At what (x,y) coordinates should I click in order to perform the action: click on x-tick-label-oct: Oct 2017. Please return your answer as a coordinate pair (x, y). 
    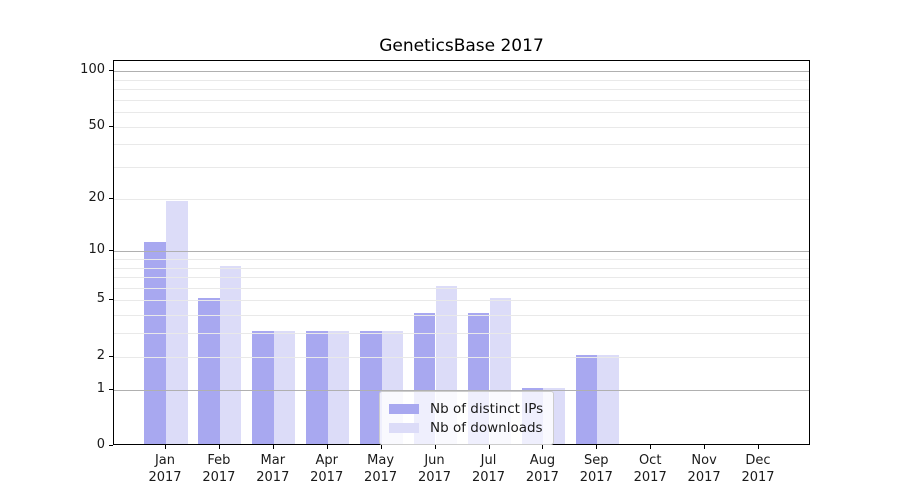
    Looking at the image, I should click on (650, 469).